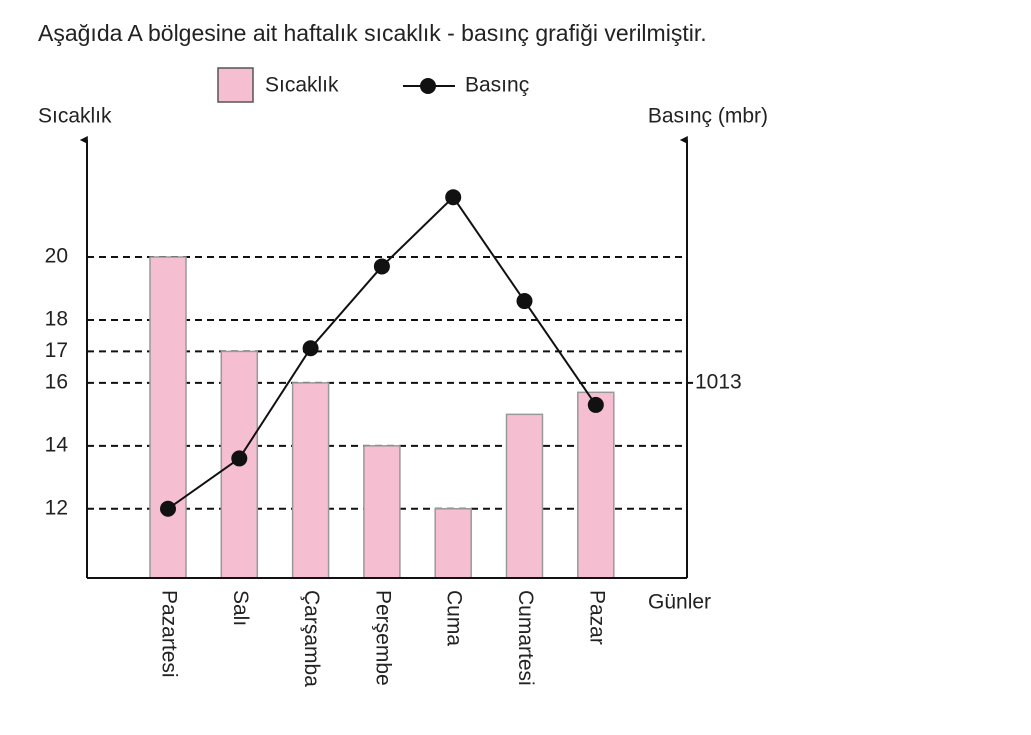 The width and height of the screenshot is (1031, 735). Describe the element at coordinates (168, 634) in the screenshot. I see `x-tick-label: Pazartesi` at that location.